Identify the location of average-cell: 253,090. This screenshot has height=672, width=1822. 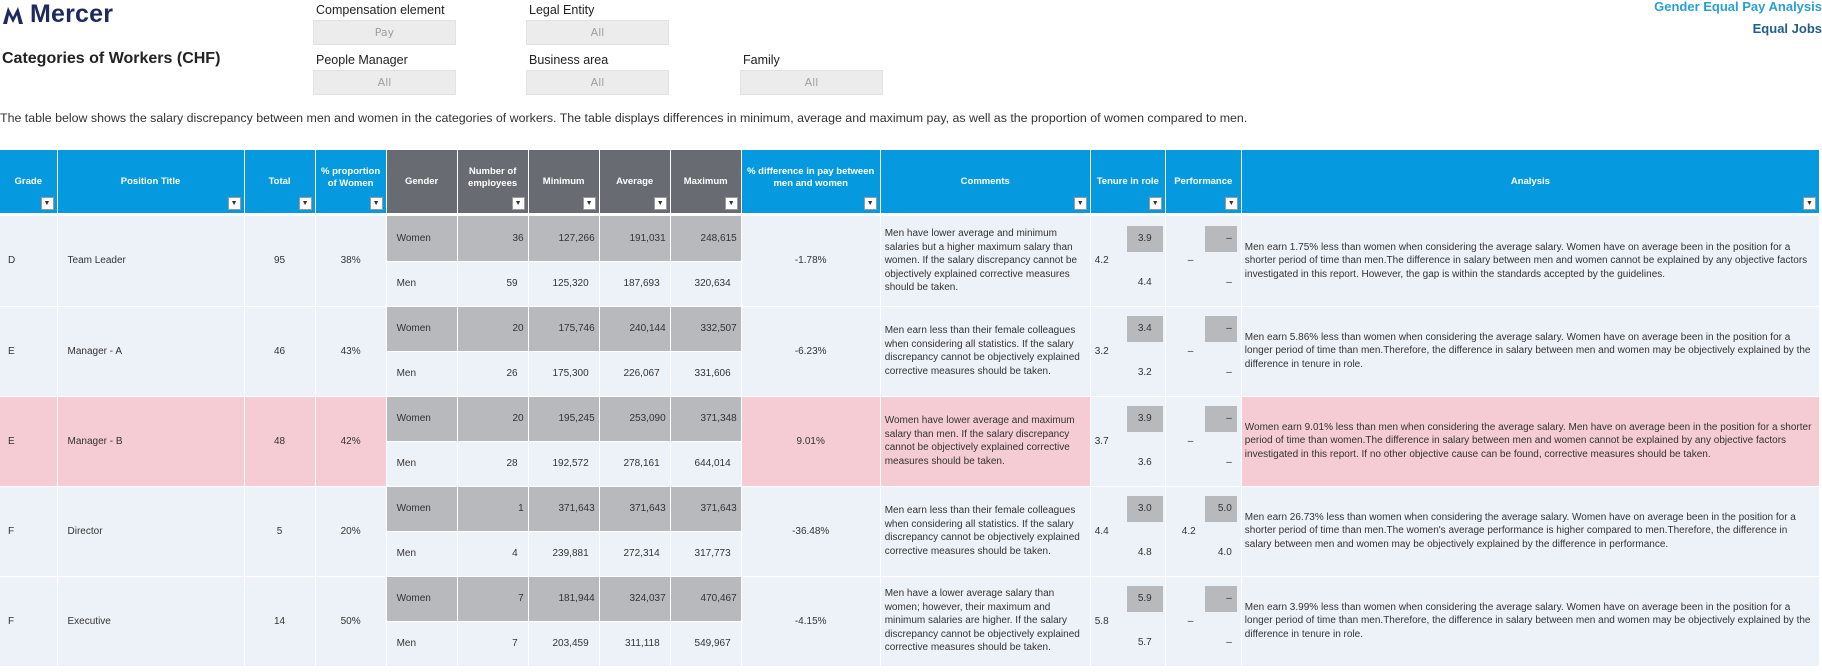
(635, 419).